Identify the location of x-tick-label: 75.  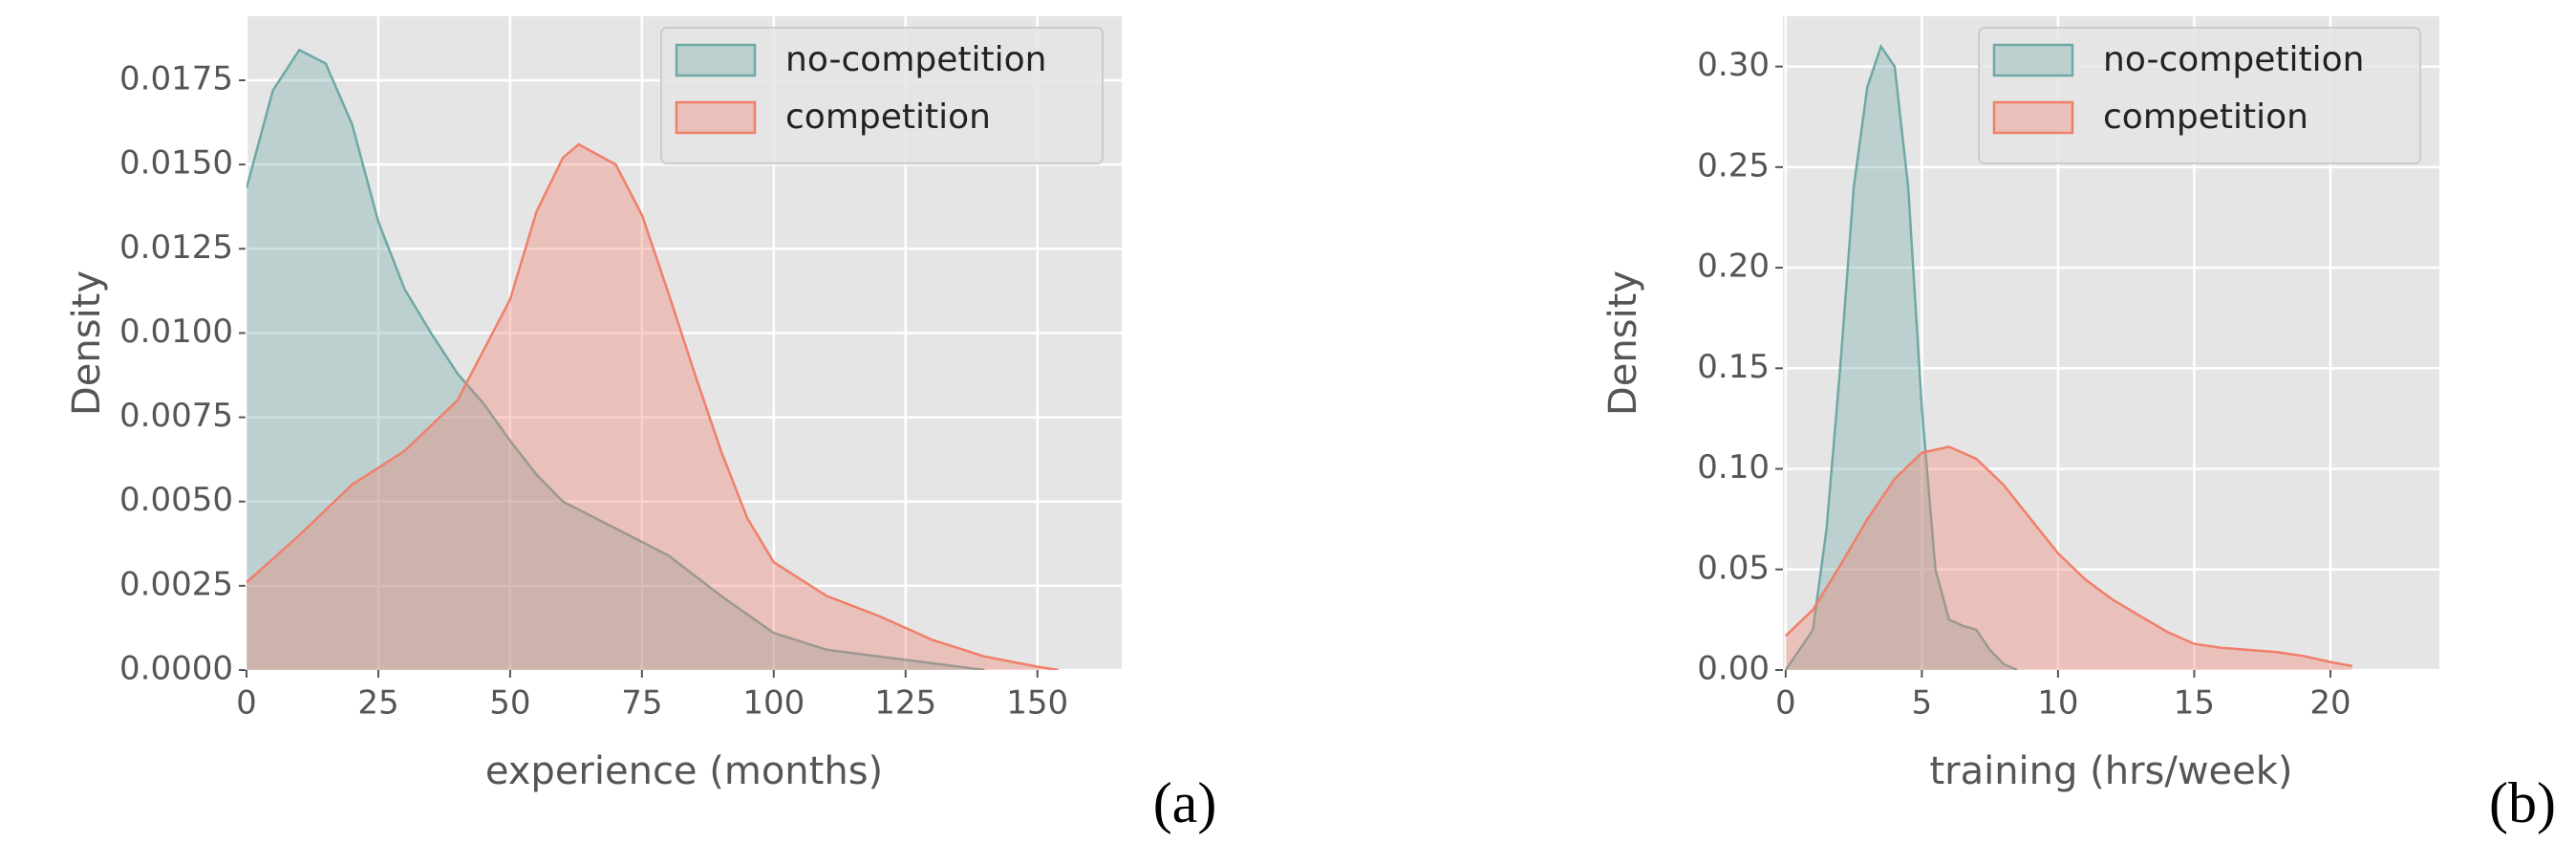
(641, 703).